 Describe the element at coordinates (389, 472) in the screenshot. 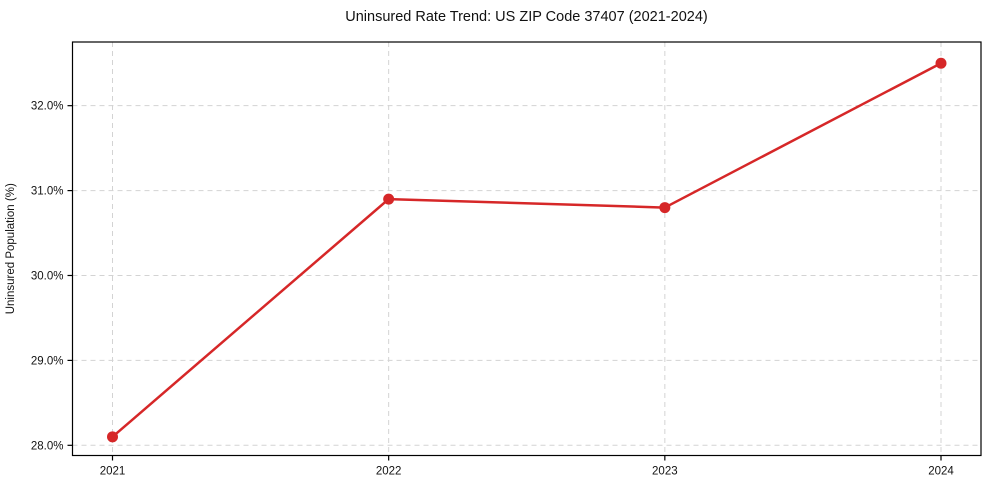

I see `x-tick-label: 2022` at that location.